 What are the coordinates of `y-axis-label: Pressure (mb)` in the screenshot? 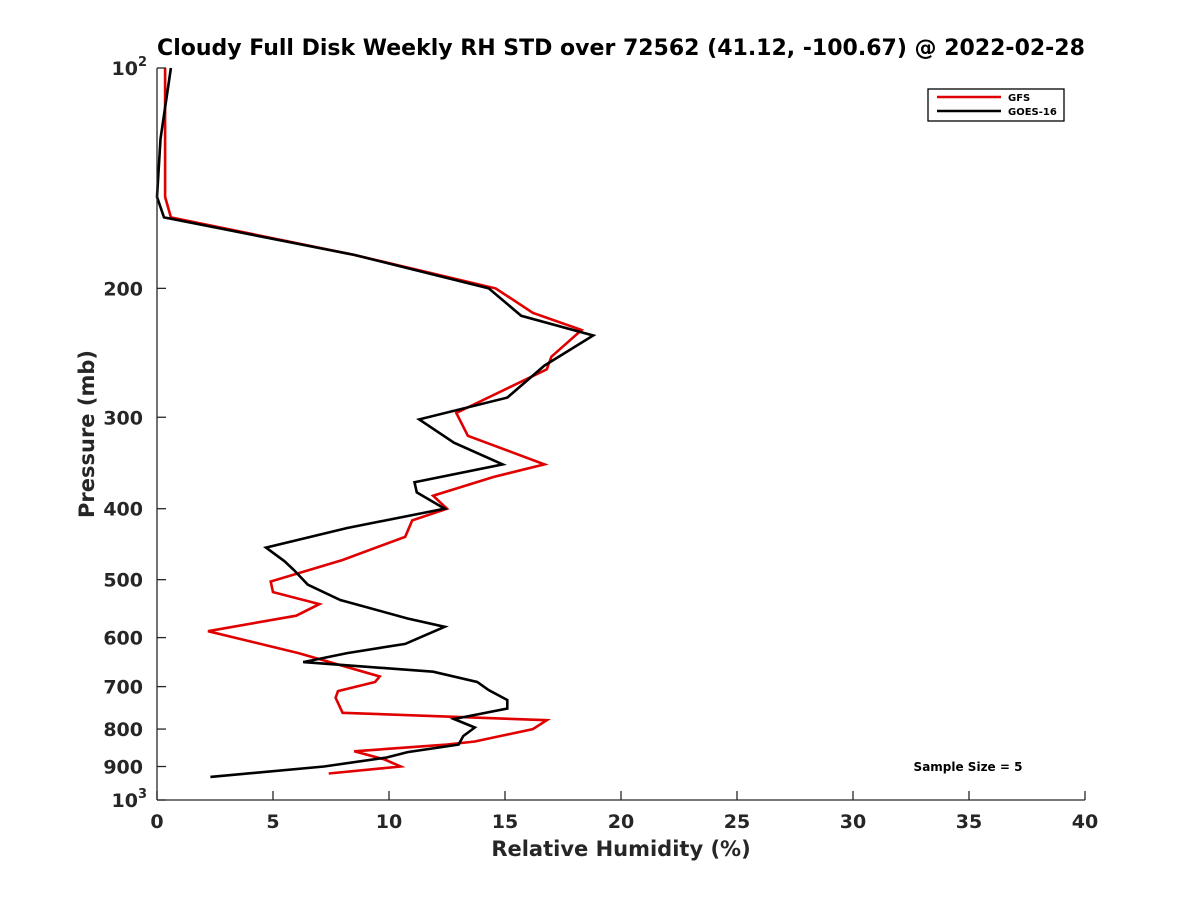 It's located at (87, 434).